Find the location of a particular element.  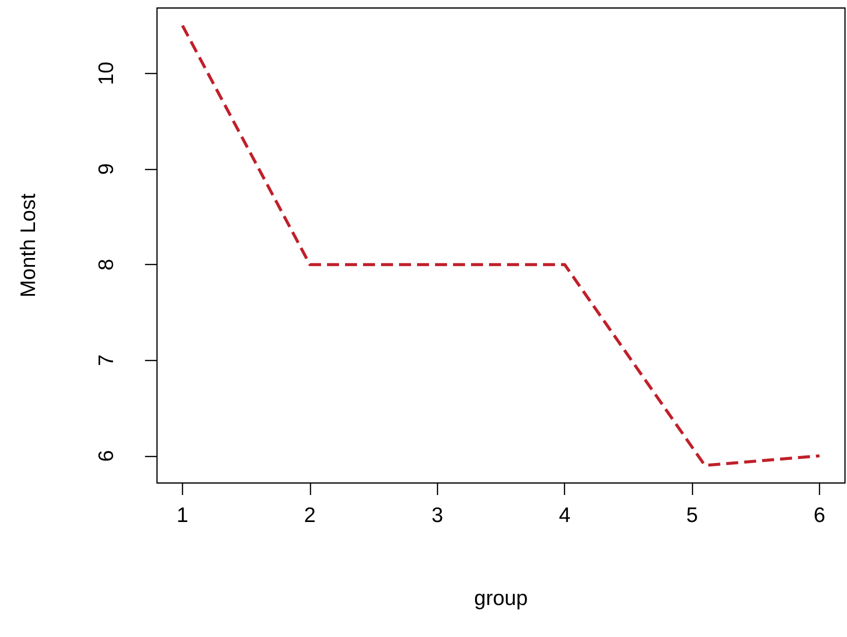

x-tick-label: 1 is located at coordinates (182, 515).